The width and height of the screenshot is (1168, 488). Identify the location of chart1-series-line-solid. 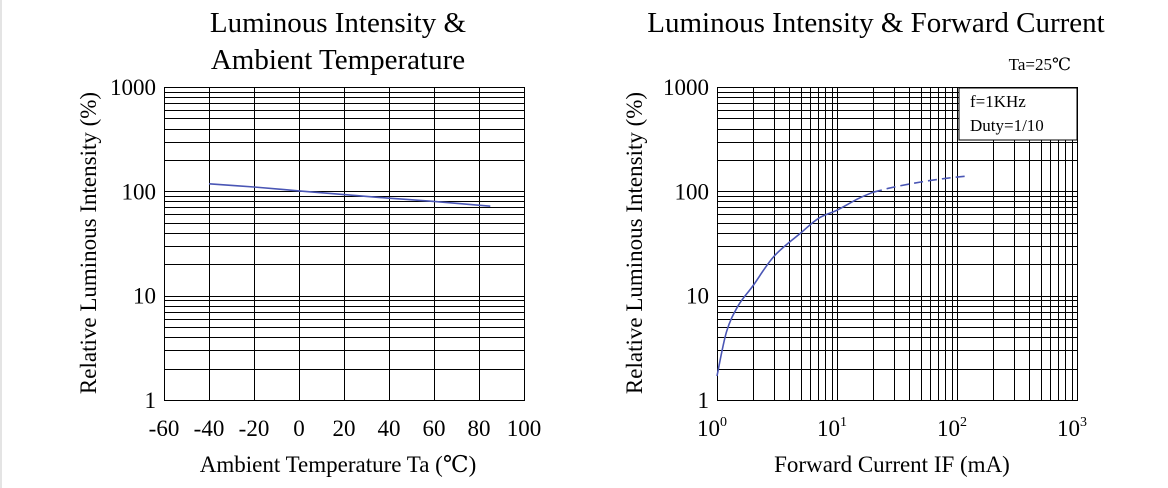
(349, 195).